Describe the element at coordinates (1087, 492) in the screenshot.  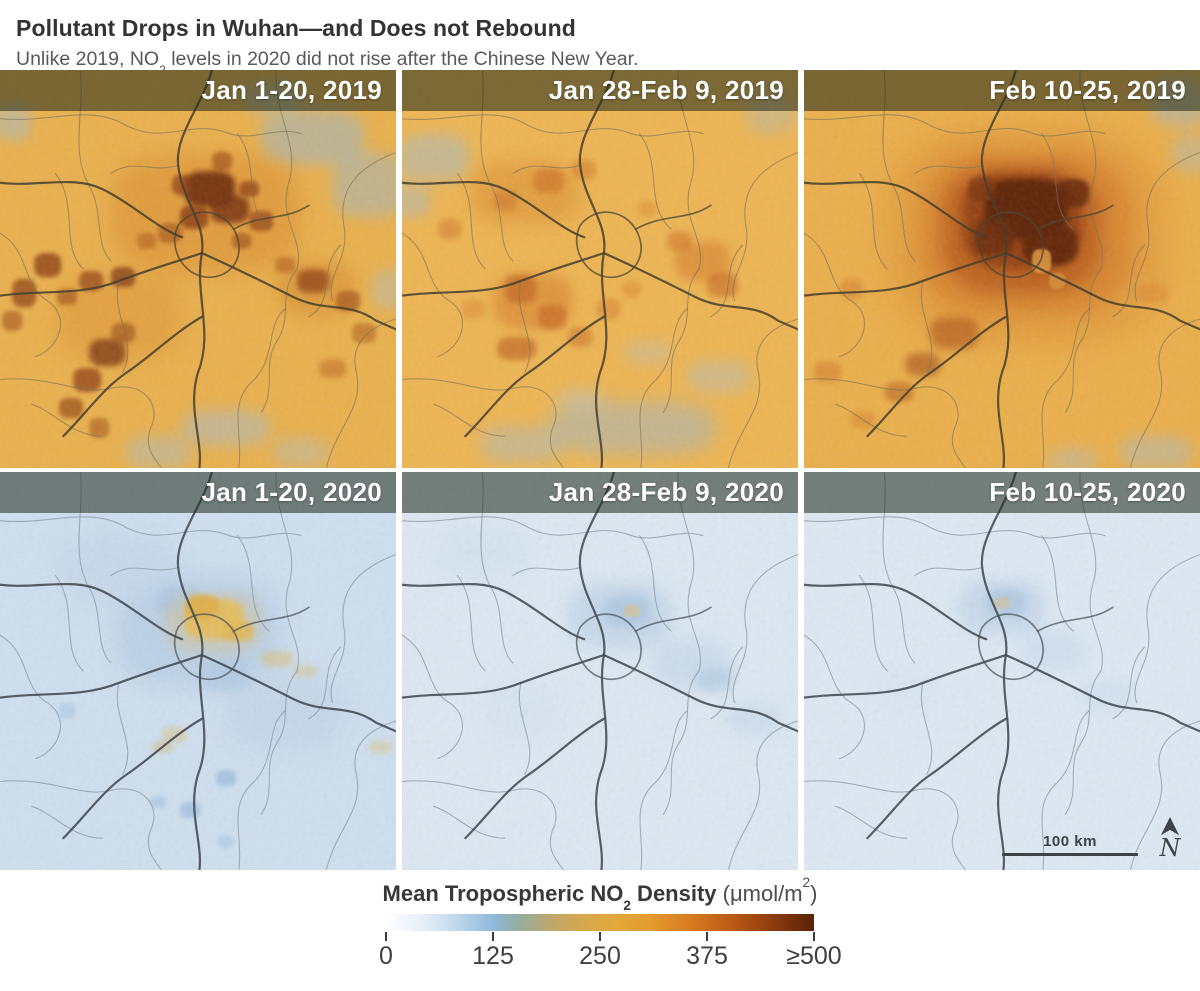
I see `panel-date-label: Feb 10-25, 2020` at that location.